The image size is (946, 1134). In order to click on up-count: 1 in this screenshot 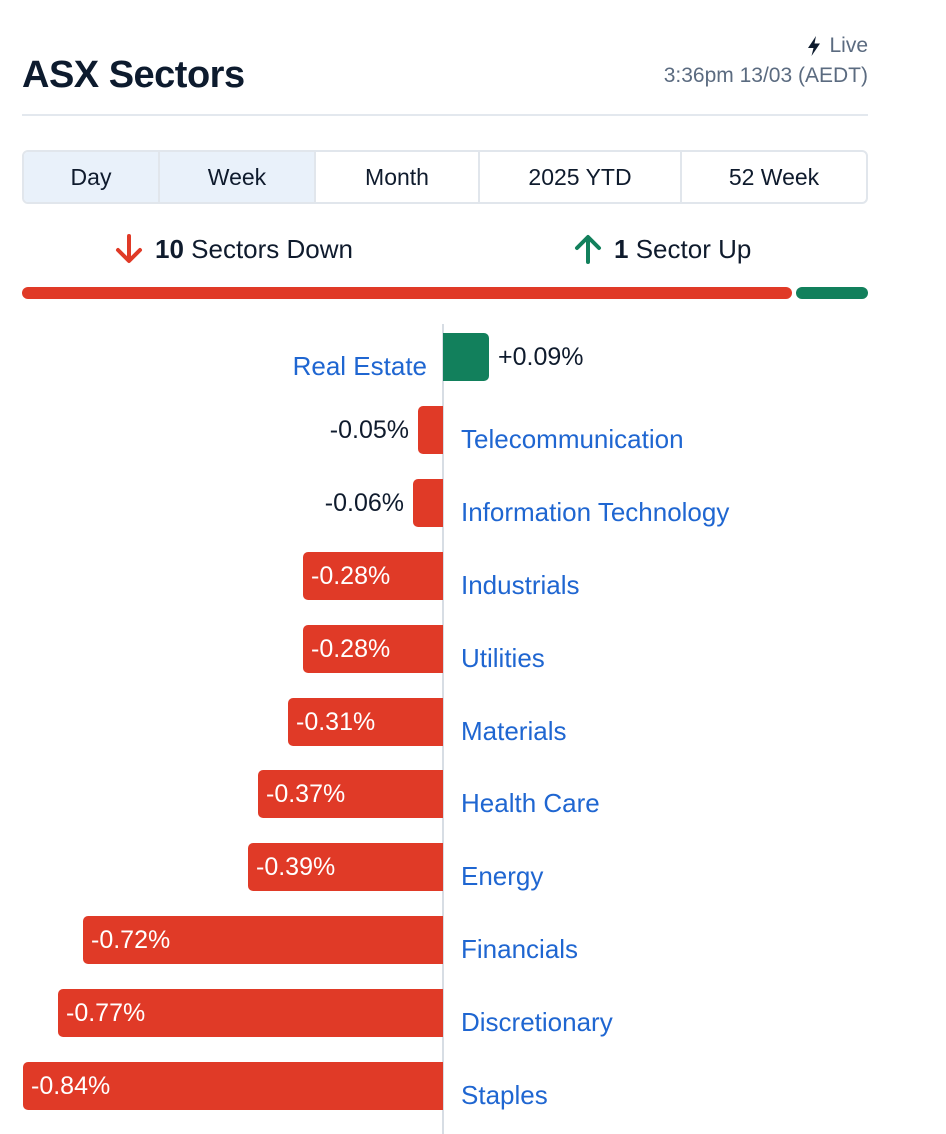, I will do `click(621, 248)`.